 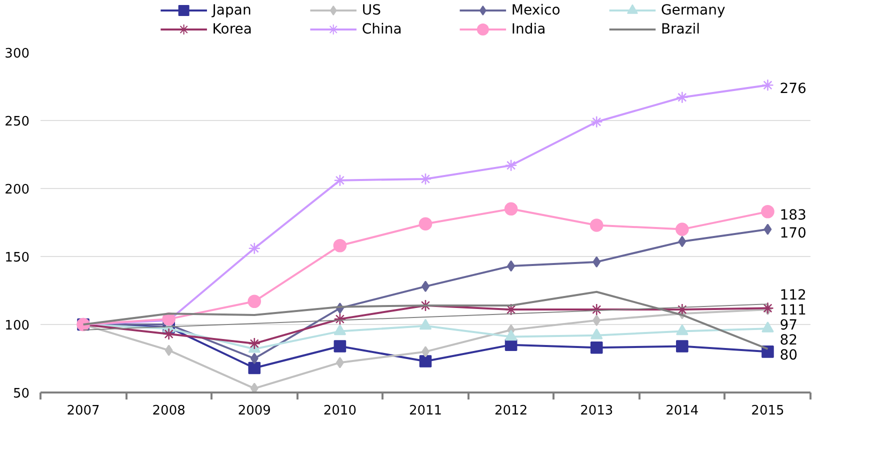 What do you see at coordinates (793, 89) in the screenshot?
I see `data-label: 276` at bounding box center [793, 89].